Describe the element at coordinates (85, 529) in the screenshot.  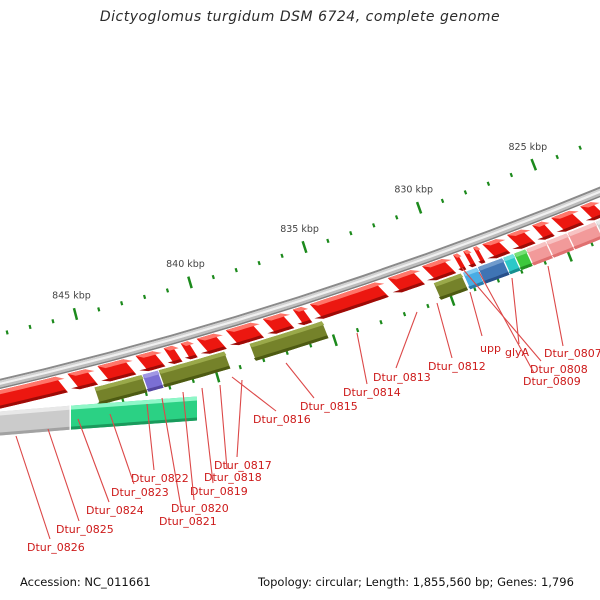
I see `gene-label-dtur_0825: Dtur_0825` at that location.